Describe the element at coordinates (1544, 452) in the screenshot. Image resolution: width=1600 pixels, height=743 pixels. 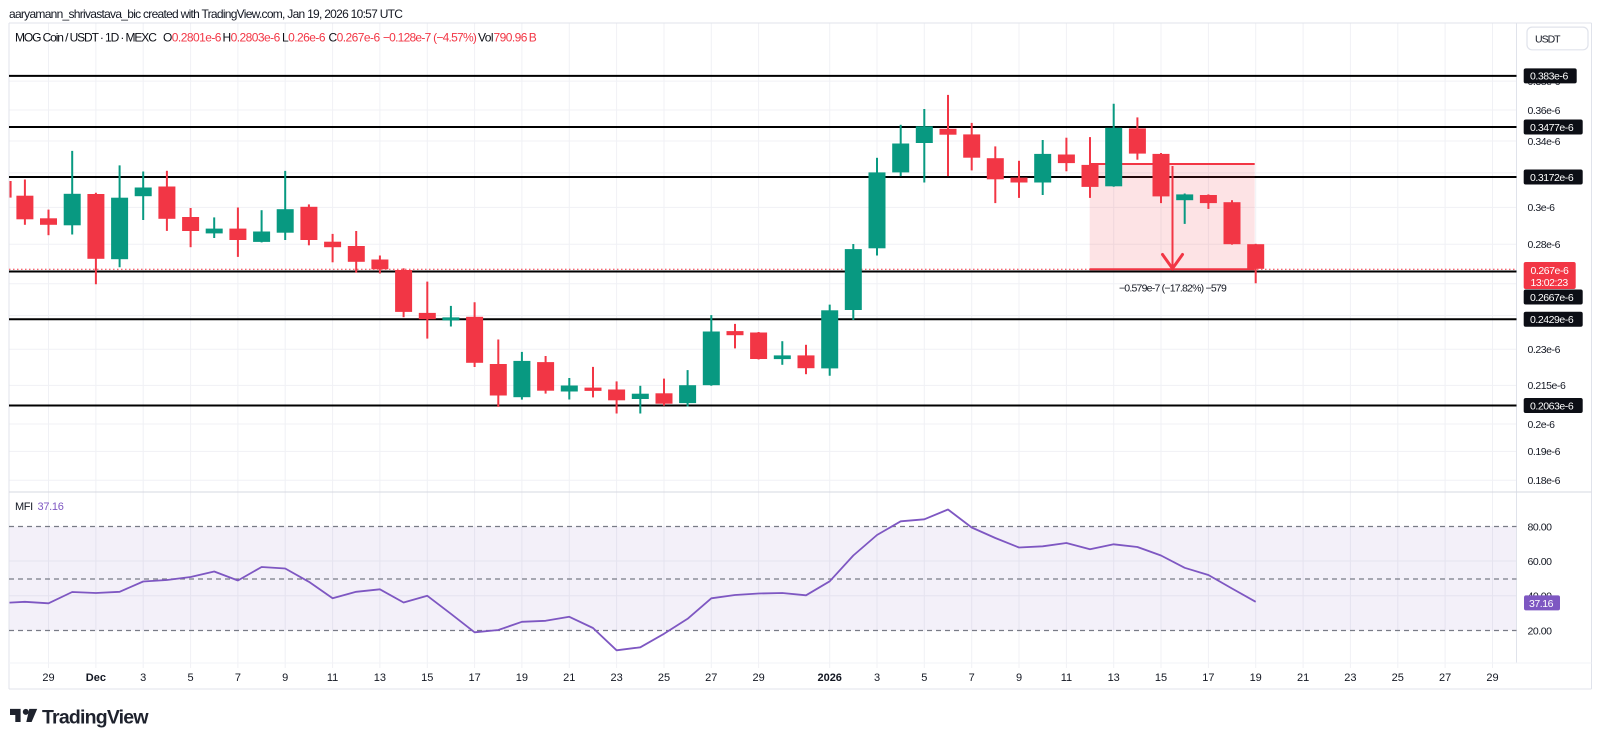
I see `svg-text: 0.19e-6` at that location.